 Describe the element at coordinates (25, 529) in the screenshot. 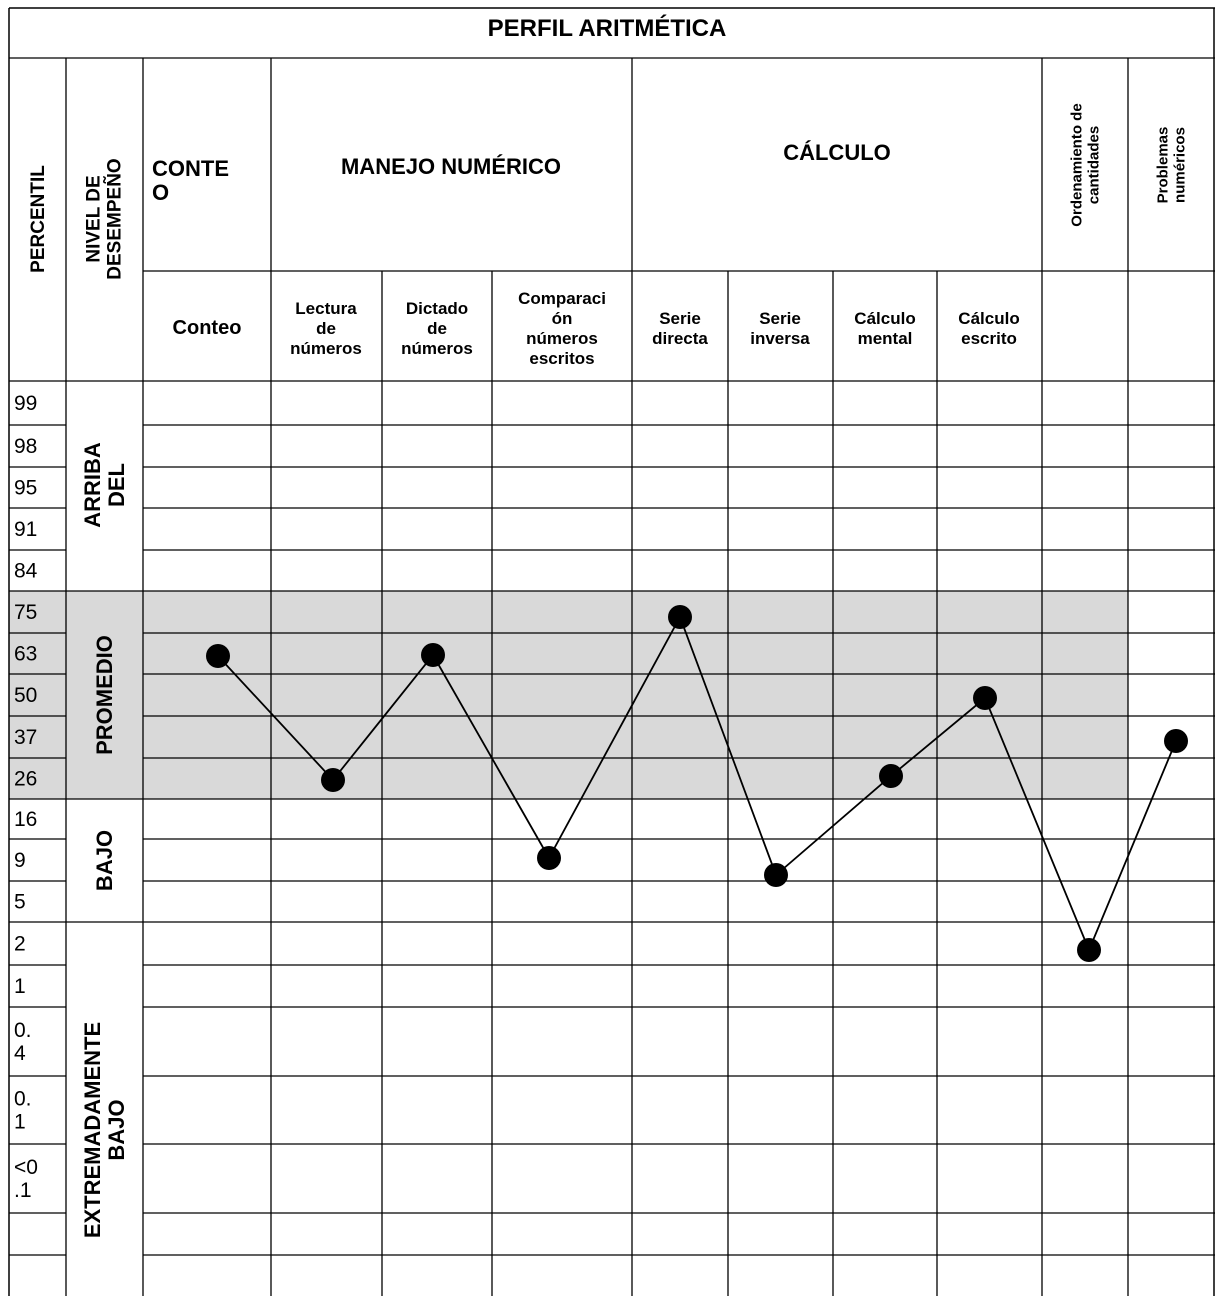

I see `percentile-label: 91` at that location.